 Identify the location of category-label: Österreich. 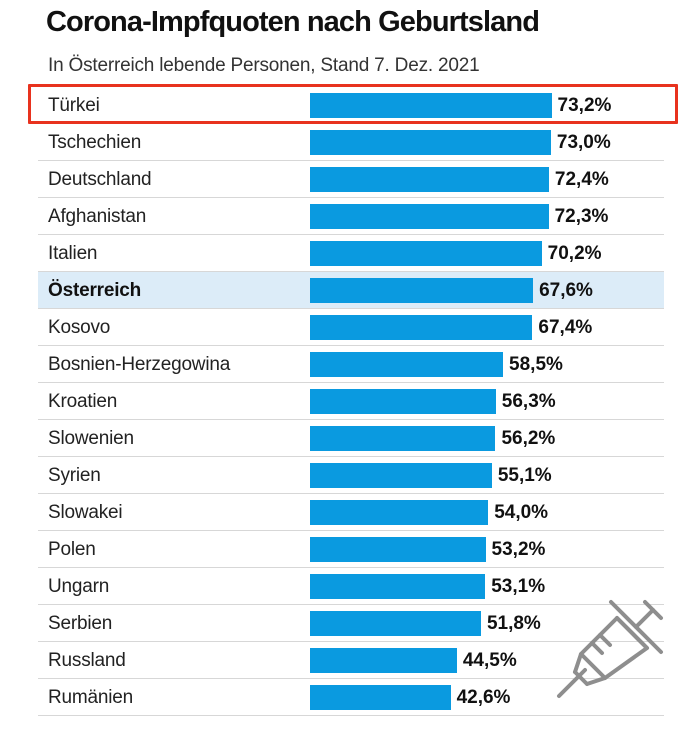
(95, 290).